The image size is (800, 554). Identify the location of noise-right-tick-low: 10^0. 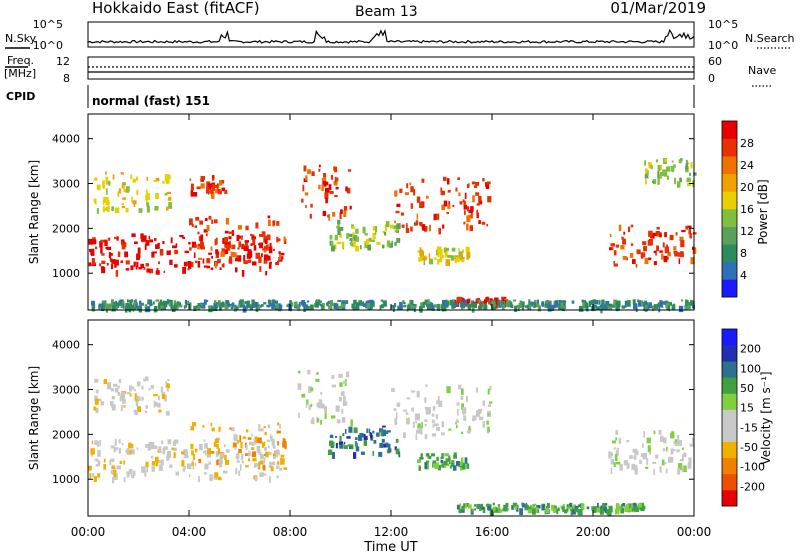
(723, 45).